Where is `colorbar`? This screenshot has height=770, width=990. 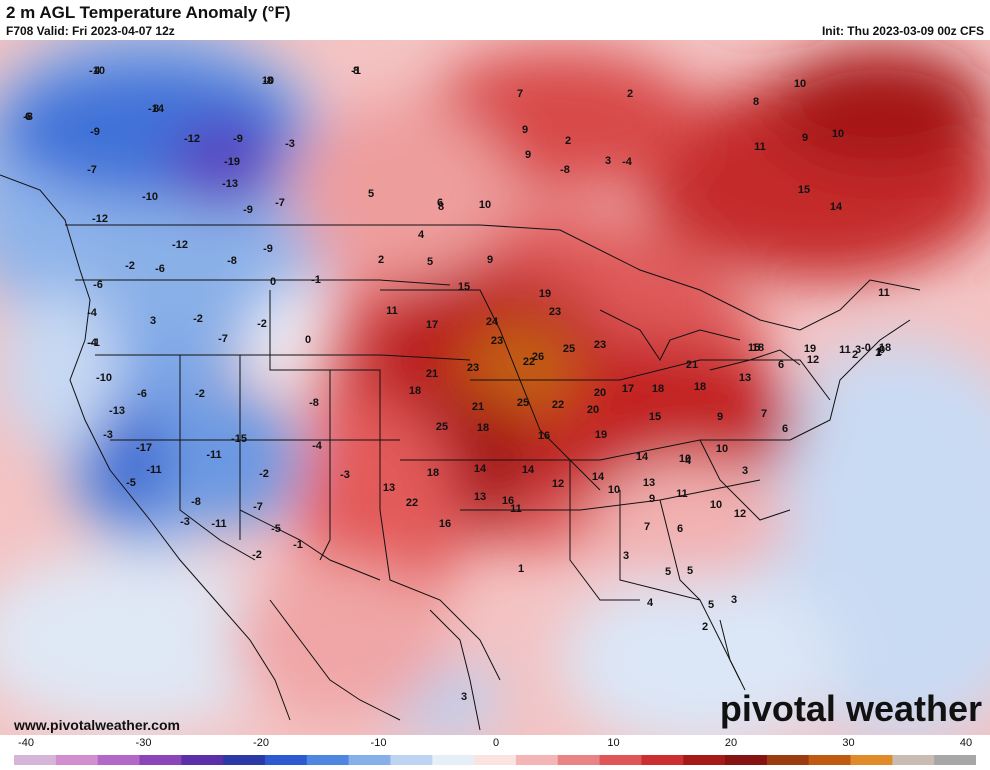 colorbar is located at coordinates (495, 758).